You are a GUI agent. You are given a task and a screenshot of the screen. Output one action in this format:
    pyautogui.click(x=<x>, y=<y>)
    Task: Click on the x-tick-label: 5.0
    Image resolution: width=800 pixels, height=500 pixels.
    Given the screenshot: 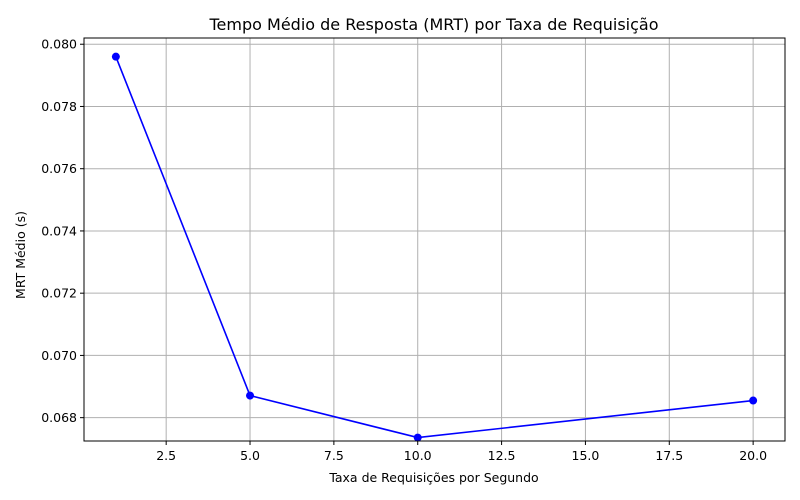 What is the action you would take?
    pyautogui.click(x=250, y=455)
    